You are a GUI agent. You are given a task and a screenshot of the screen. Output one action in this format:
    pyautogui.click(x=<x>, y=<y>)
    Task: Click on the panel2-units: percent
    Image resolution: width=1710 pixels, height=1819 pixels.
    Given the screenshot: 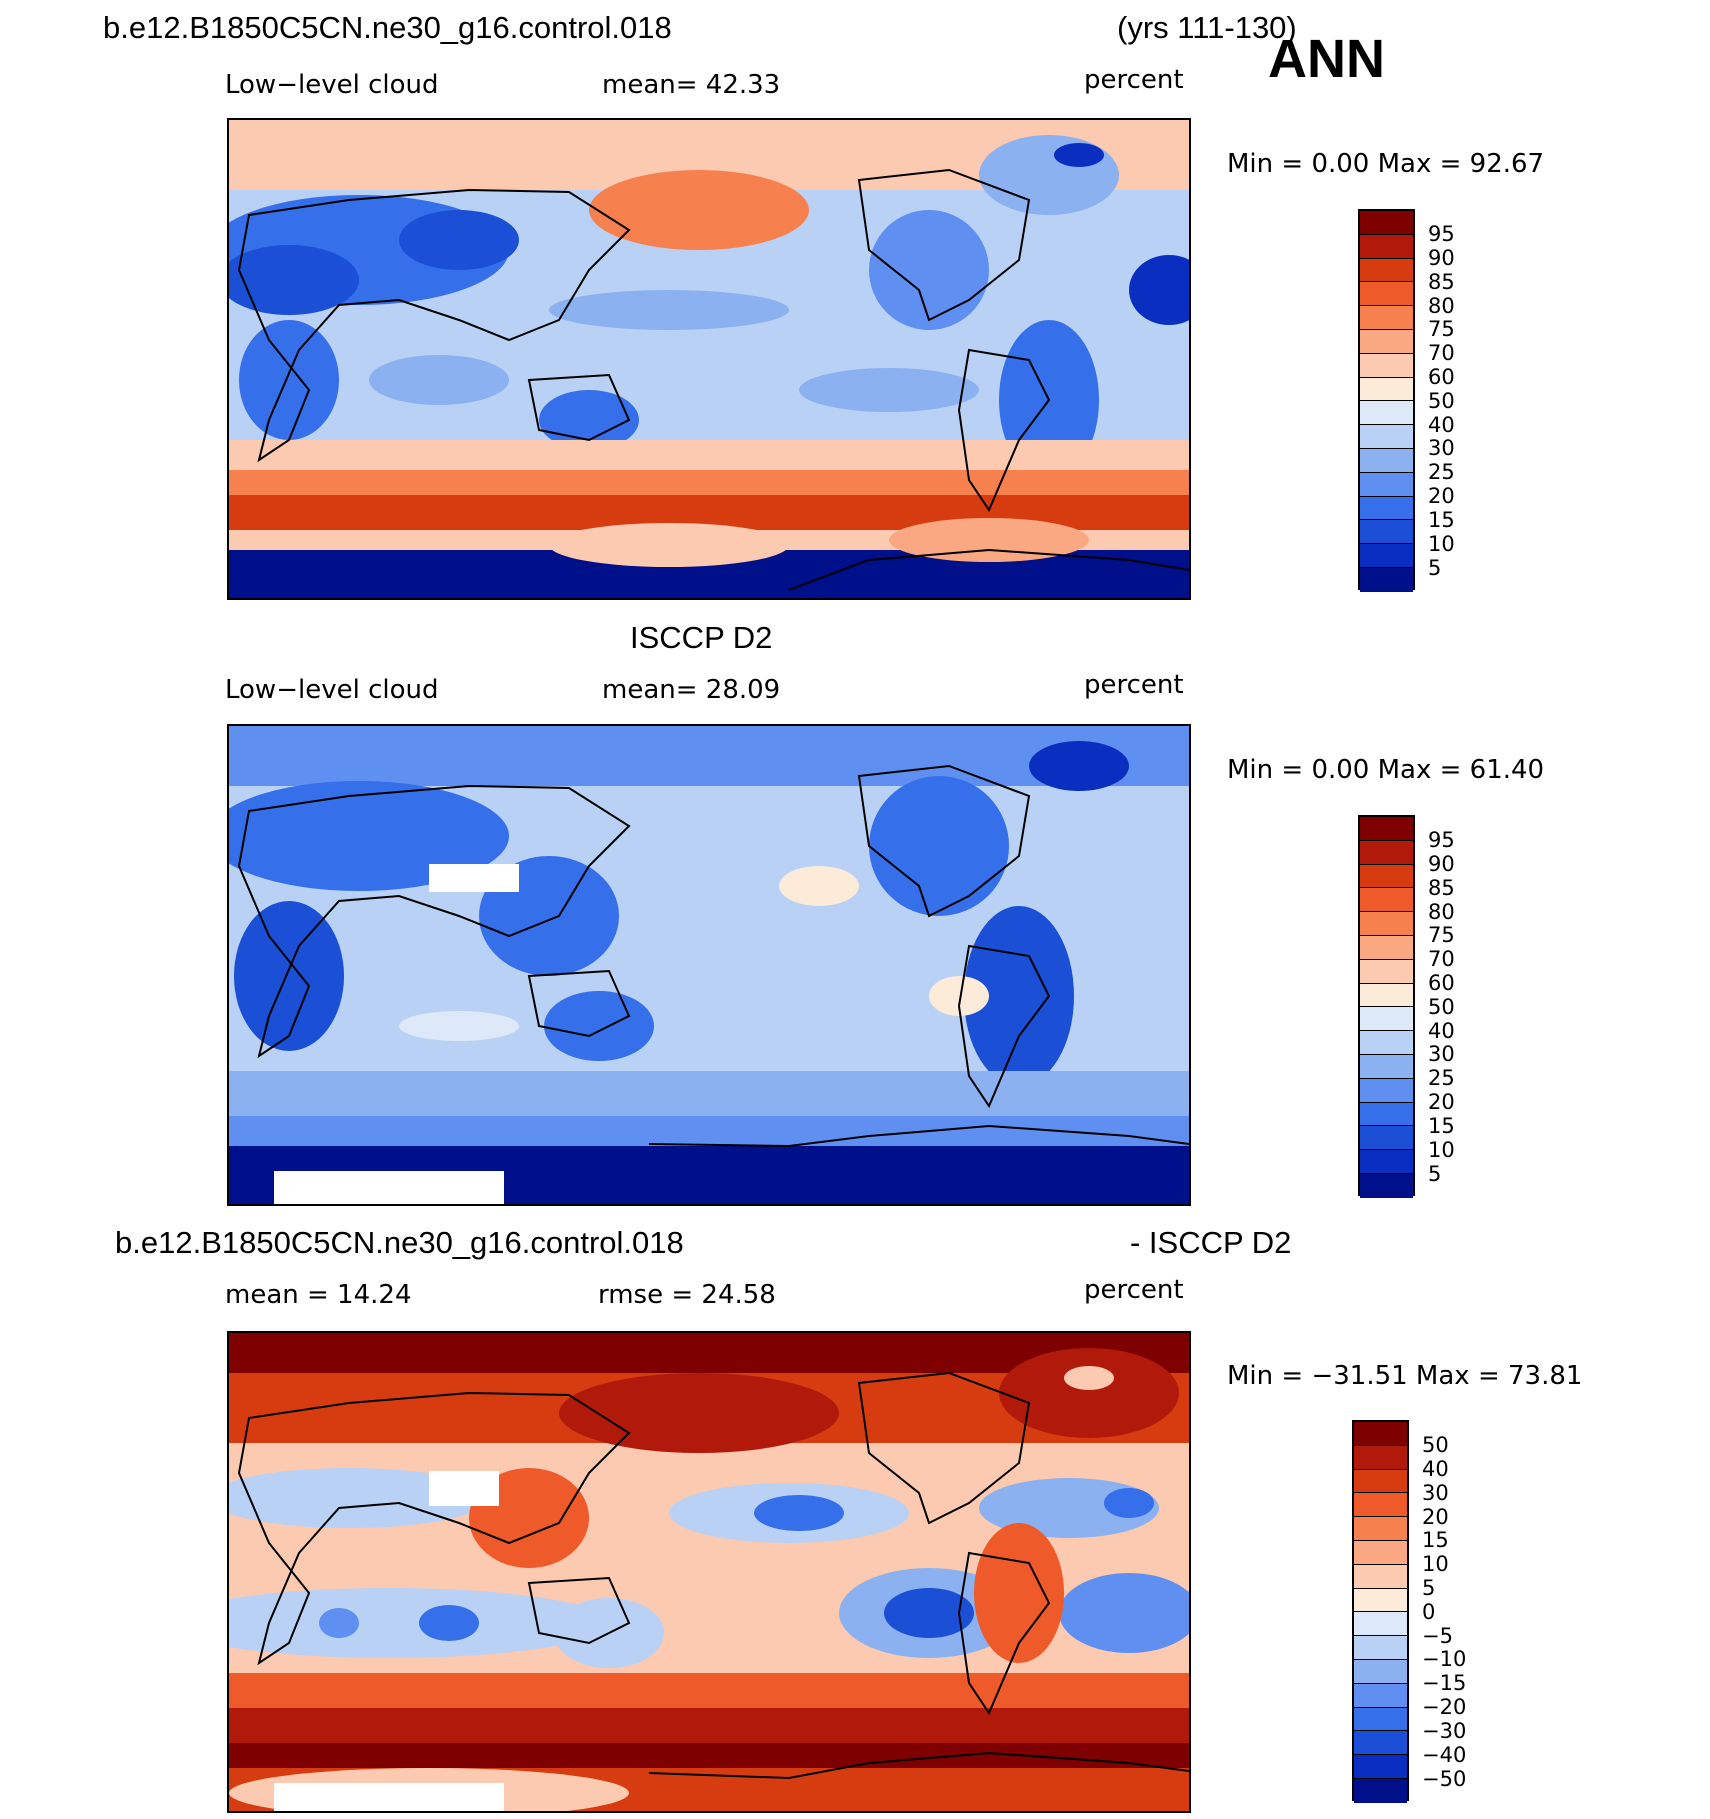 What is the action you would take?
    pyautogui.click(x=1134, y=685)
    